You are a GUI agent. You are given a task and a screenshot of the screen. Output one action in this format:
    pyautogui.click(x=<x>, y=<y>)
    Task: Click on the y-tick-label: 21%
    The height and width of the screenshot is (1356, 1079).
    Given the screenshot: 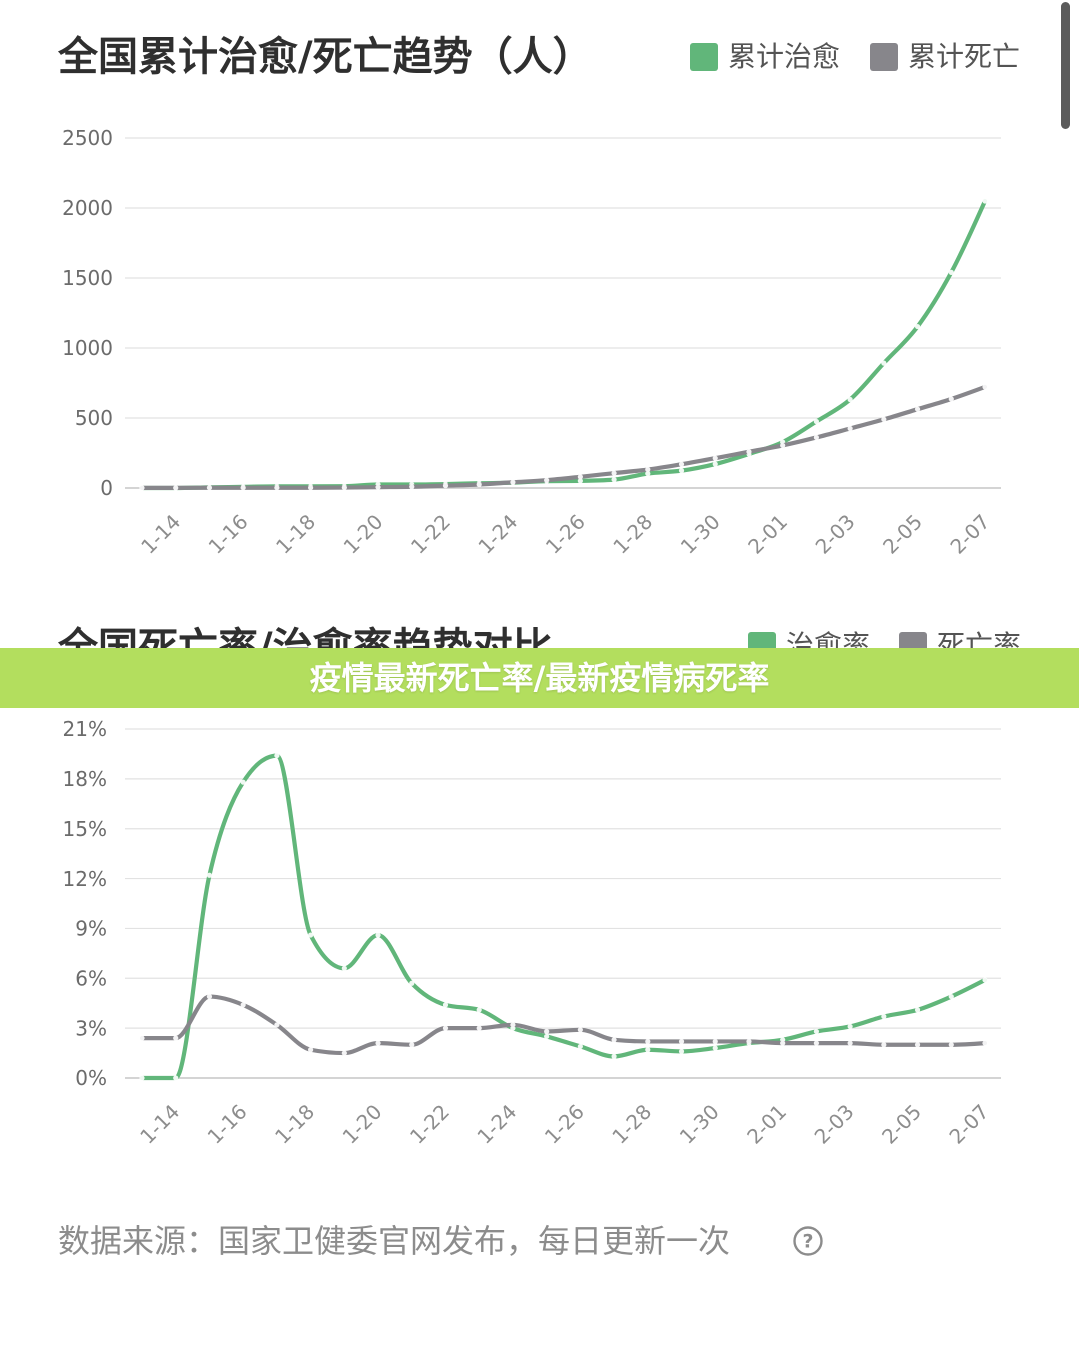 What is the action you would take?
    pyautogui.click(x=85, y=729)
    